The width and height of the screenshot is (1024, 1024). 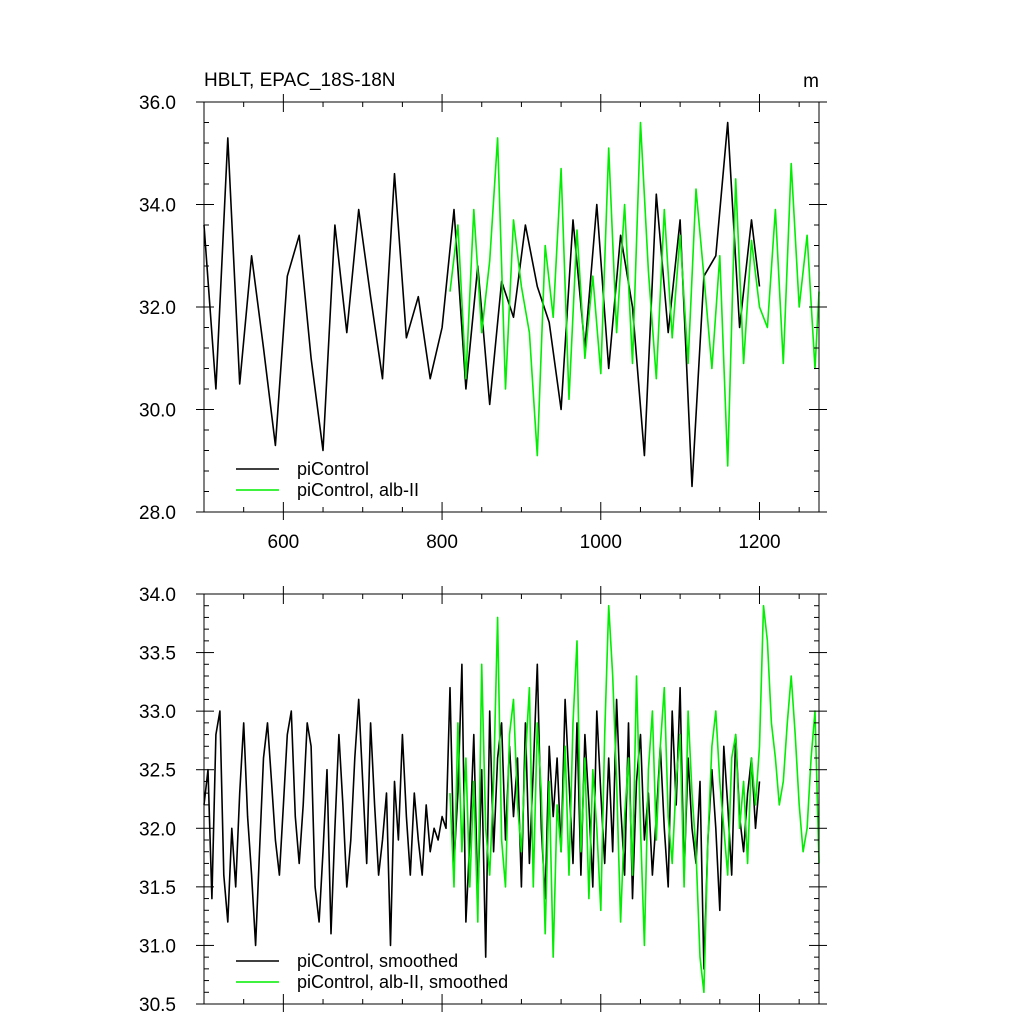 What do you see at coordinates (157, 888) in the screenshot?
I see `y-tick-label: 31.5` at bounding box center [157, 888].